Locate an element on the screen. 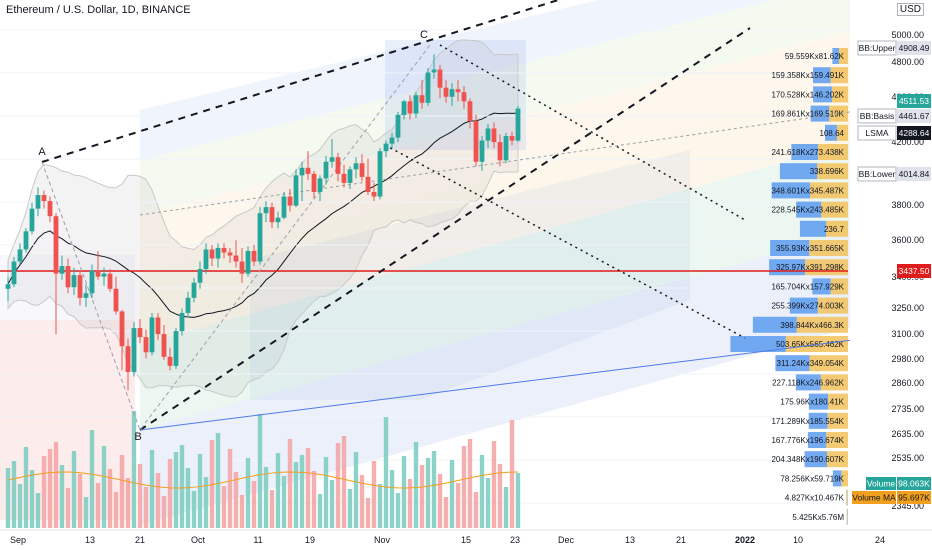 Image resolution: width=932 pixels, height=550 pixels. time-tick: Dec is located at coordinates (566, 540).